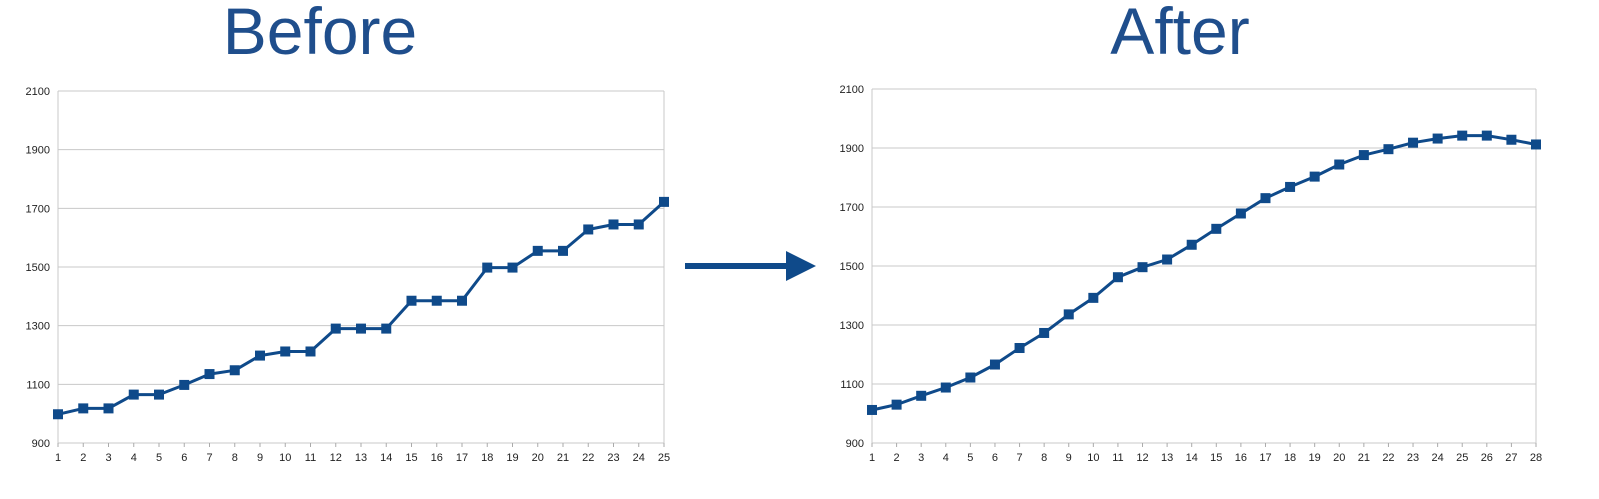  I want to click on after-x-tick-label: 22, so click(1388, 458).